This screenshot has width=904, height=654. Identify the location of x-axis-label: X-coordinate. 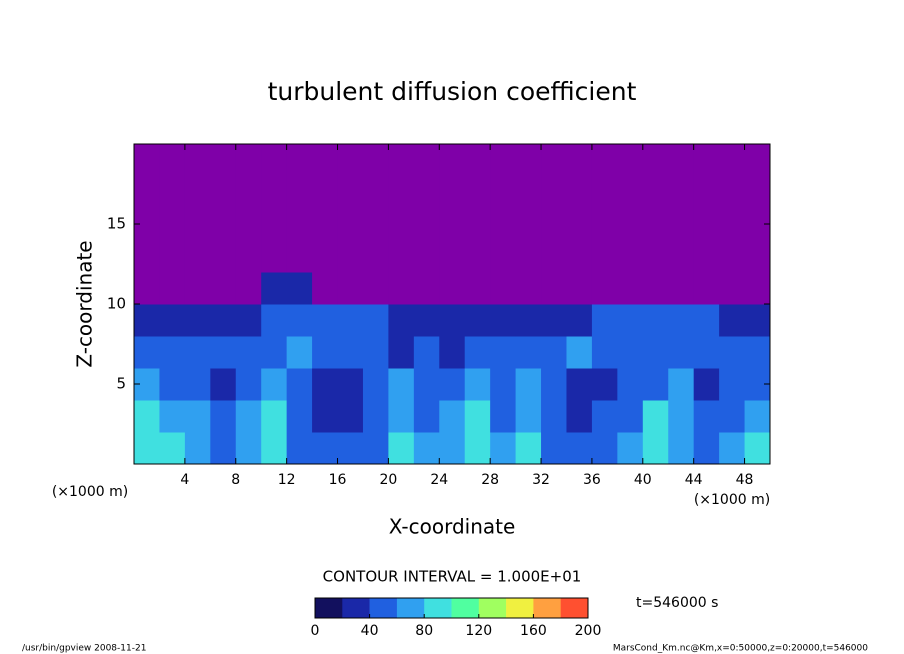
(452, 527).